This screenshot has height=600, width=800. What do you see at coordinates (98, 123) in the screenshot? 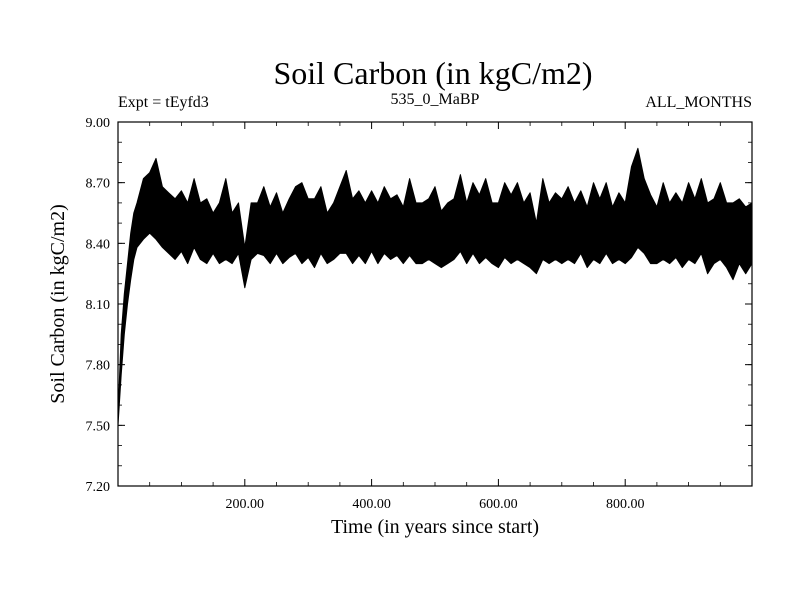
I see `y-tick-label: 9.00` at bounding box center [98, 123].